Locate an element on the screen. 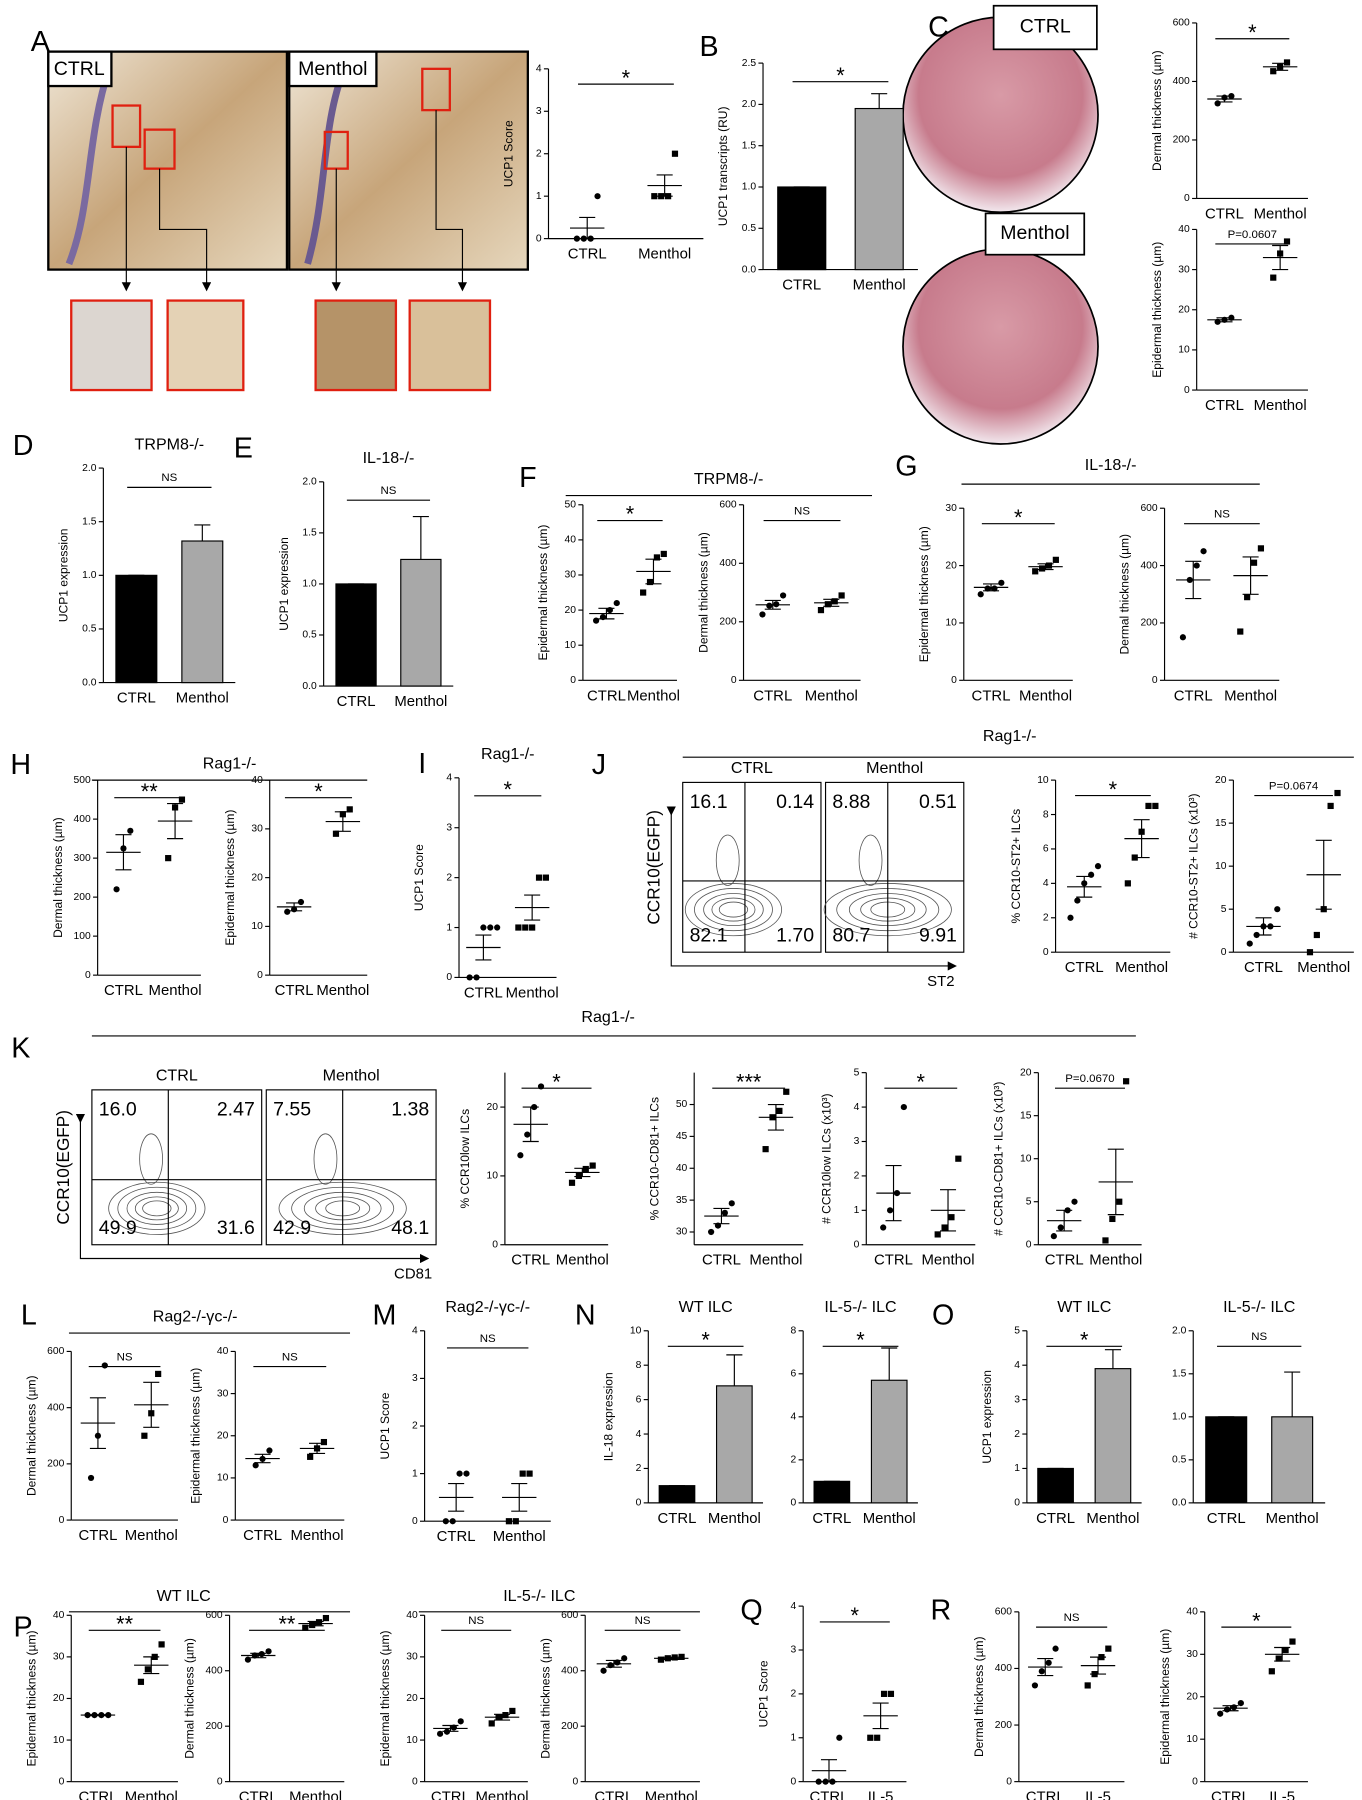 This screenshot has height=1800, width=1362. y-axis-label: IL-18 expression is located at coordinates (608, 1416).